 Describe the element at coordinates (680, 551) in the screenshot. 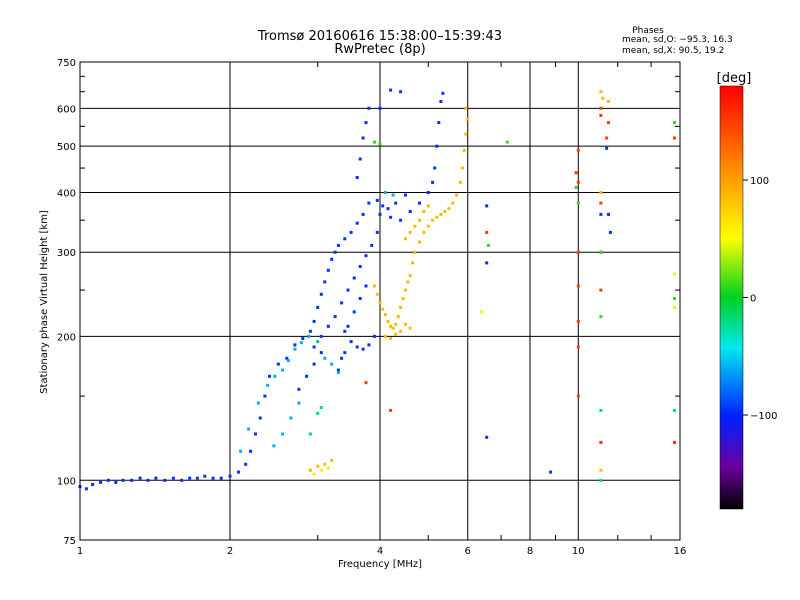

I see `x-tick-label: 16` at that location.